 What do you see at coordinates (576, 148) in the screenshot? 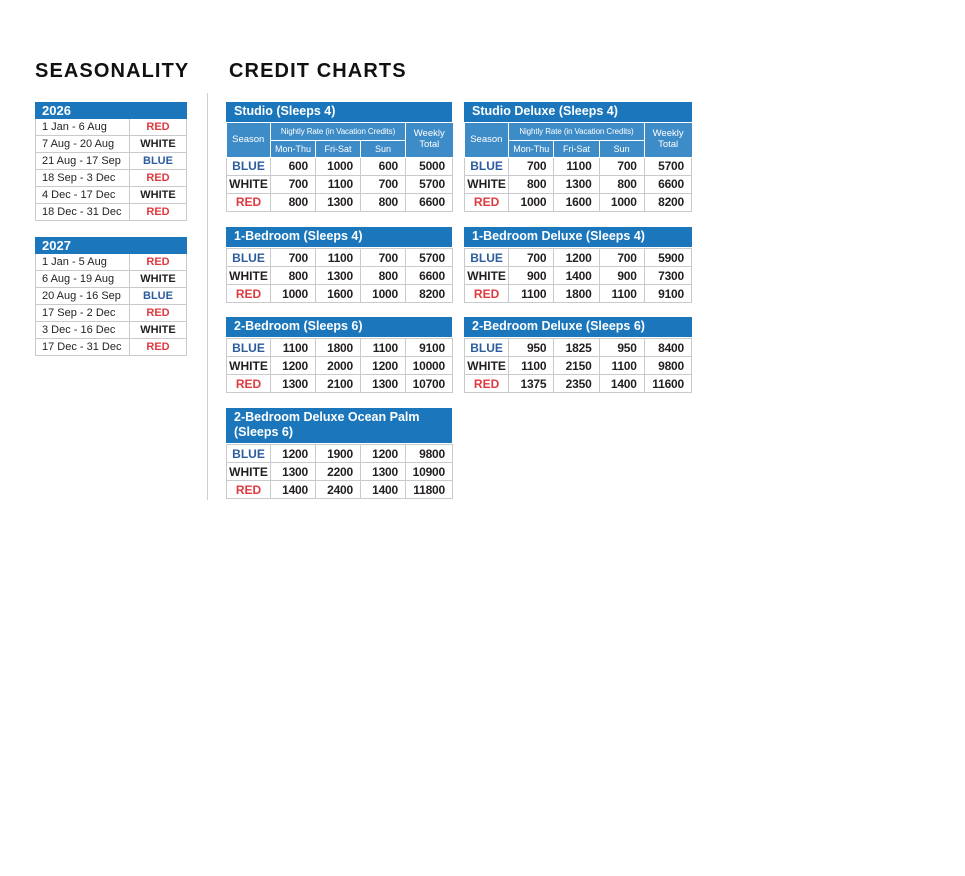
I see `day-column-header: Fri-Sat` at bounding box center [576, 148].